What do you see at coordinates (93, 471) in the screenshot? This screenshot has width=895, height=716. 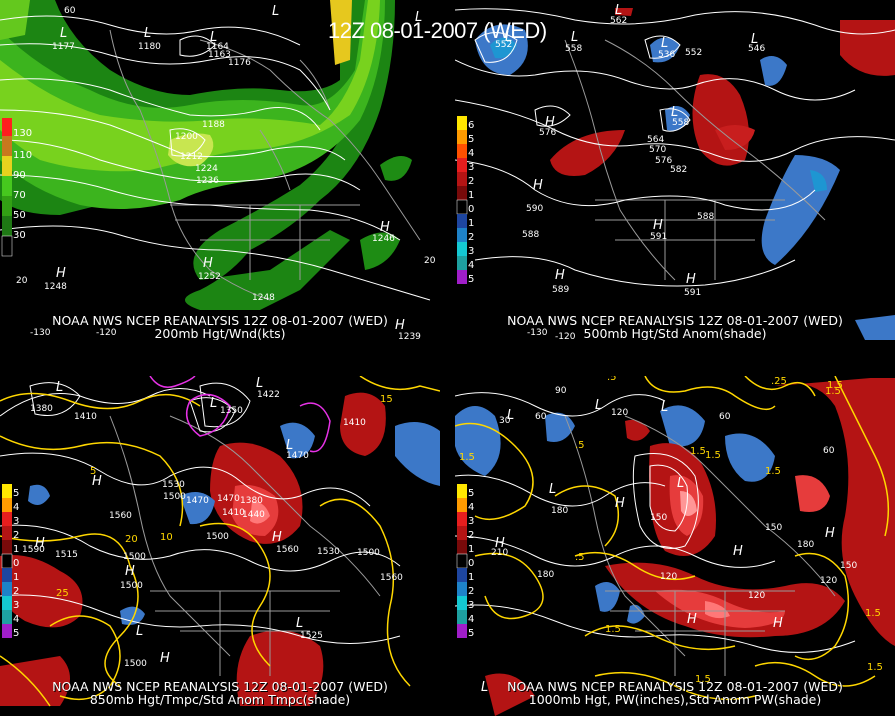 I see `temp-label: 5` at bounding box center [93, 471].